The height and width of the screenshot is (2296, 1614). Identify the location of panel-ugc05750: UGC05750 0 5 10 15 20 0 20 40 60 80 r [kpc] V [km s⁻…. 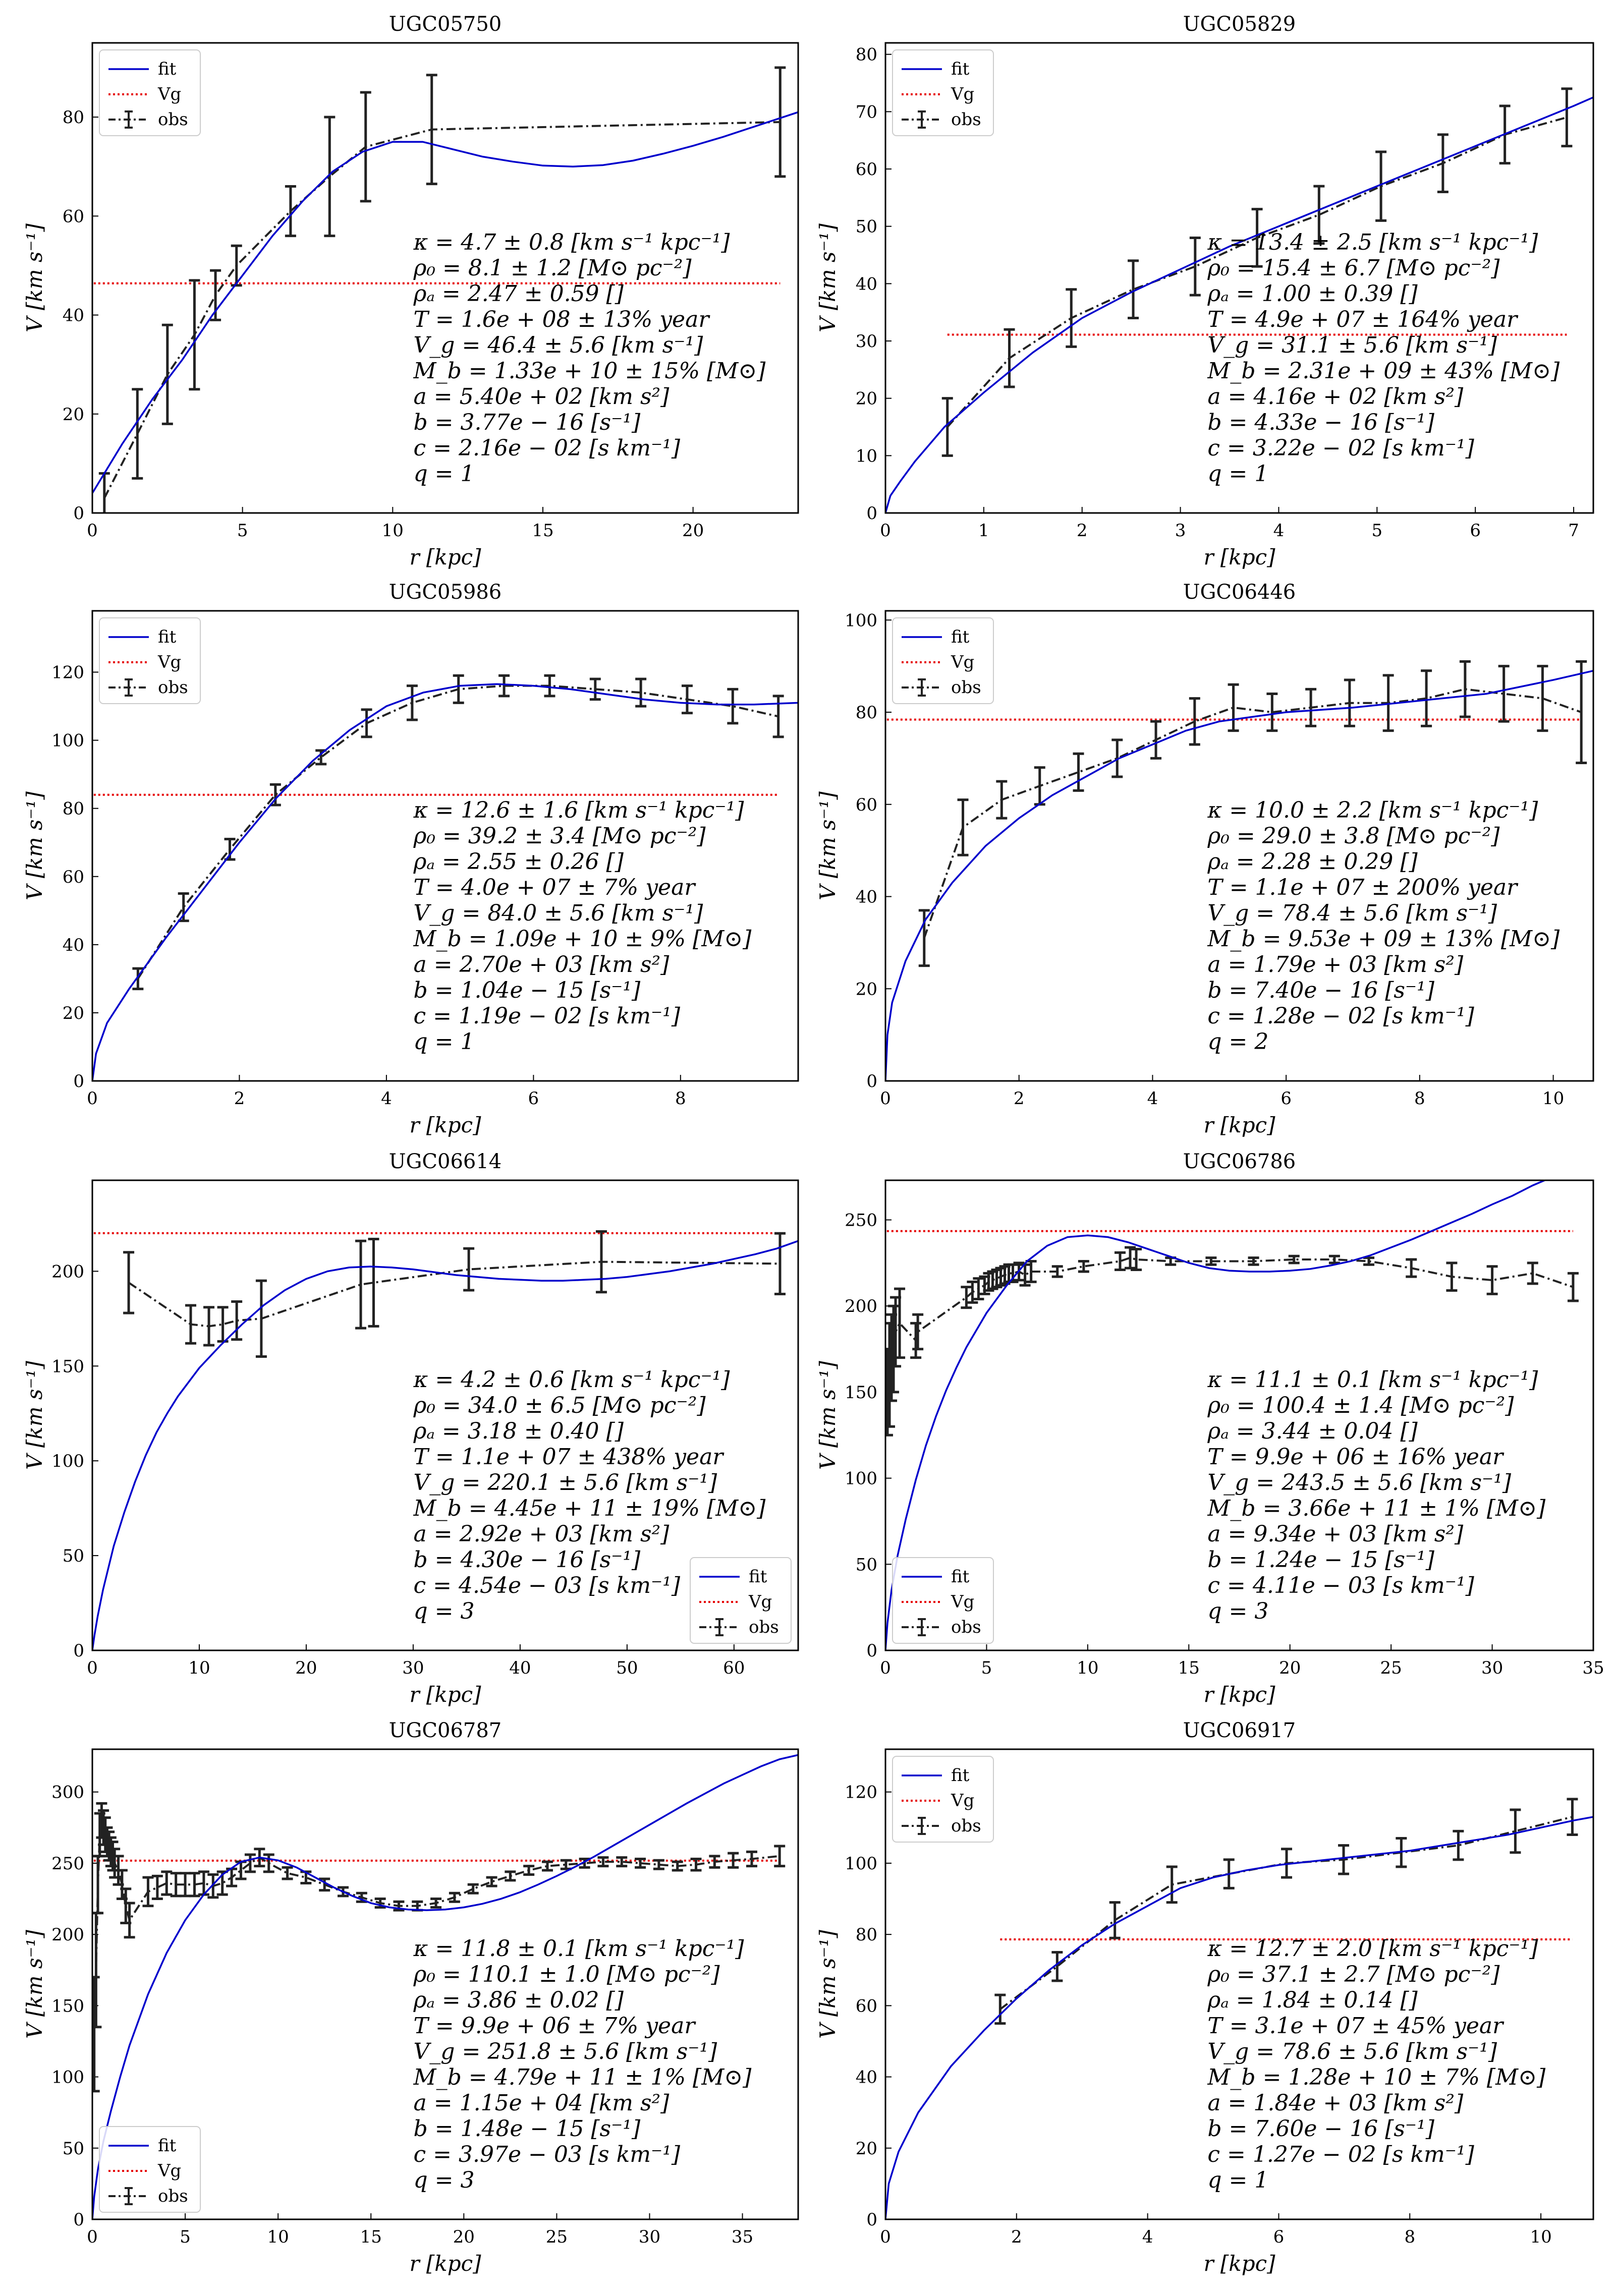
(410, 291).